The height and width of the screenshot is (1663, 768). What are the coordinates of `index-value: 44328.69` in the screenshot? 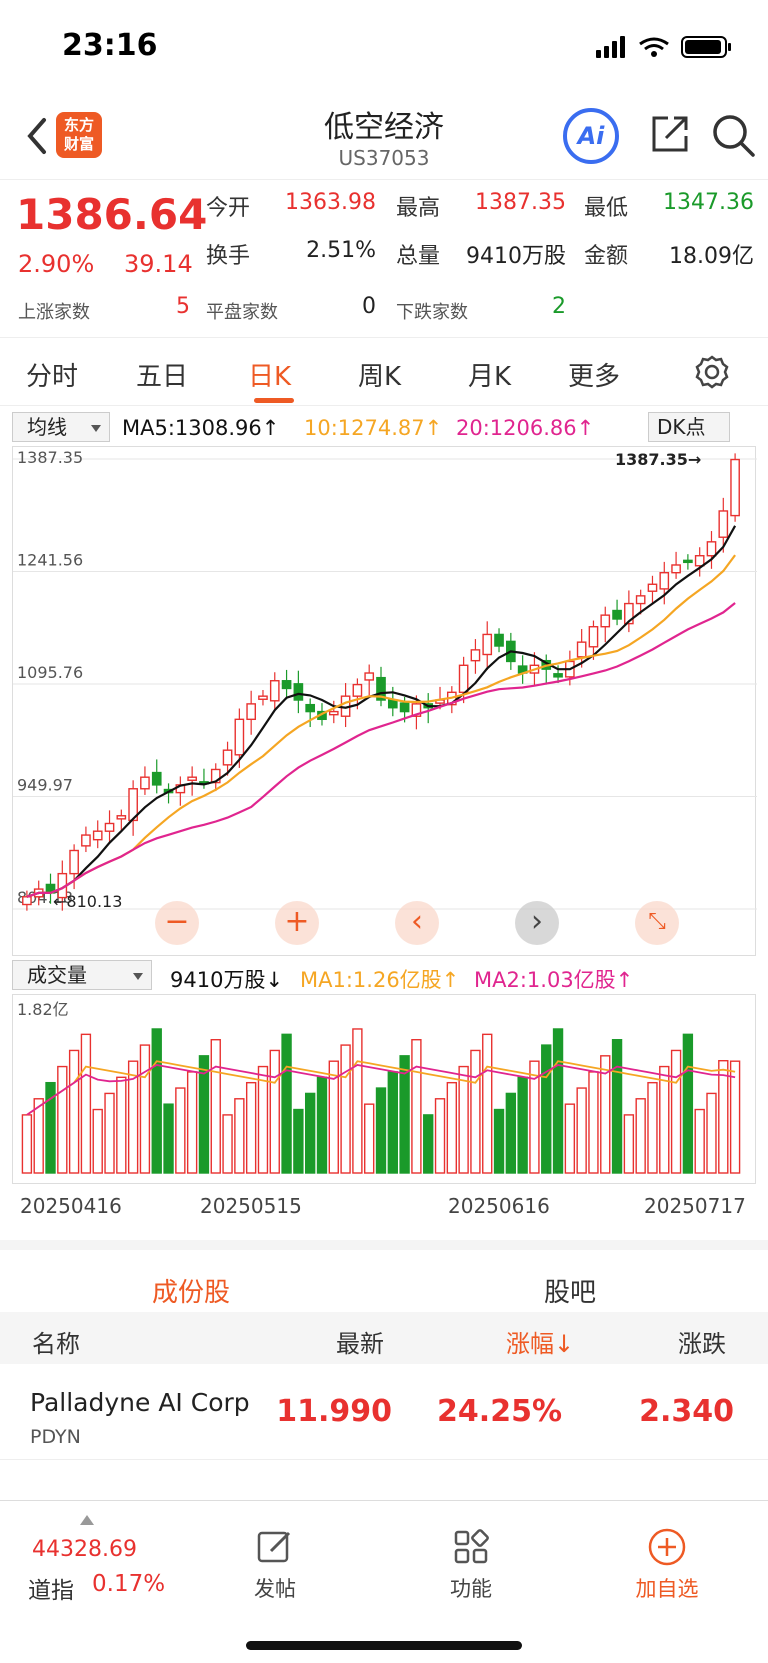 It's located at (84, 1549).